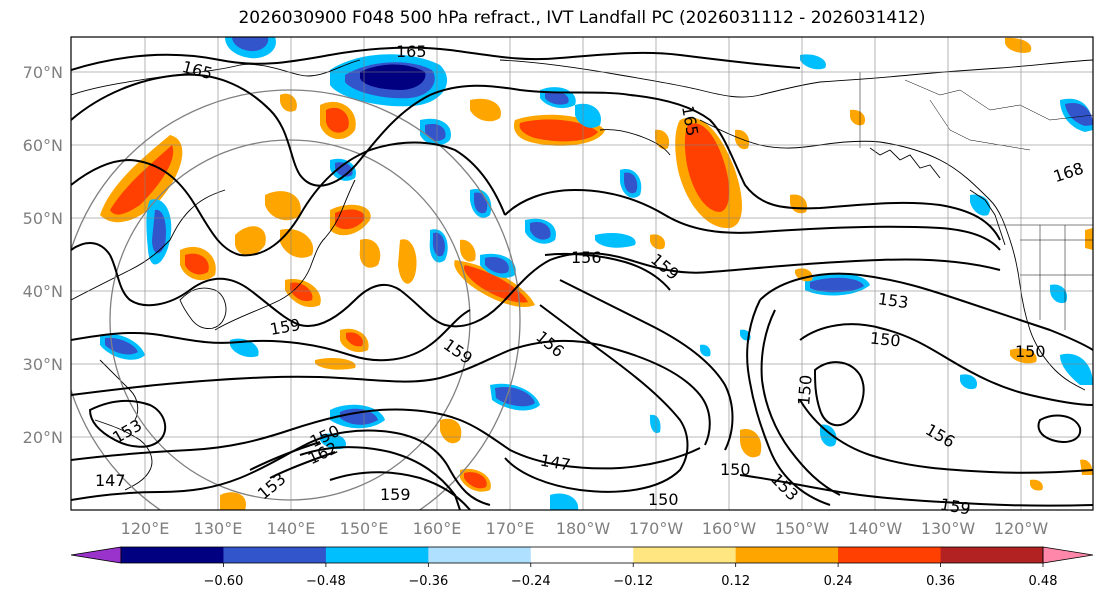  What do you see at coordinates (96, 555) in the screenshot?
I see `colorbar-min-arrow` at bounding box center [96, 555].